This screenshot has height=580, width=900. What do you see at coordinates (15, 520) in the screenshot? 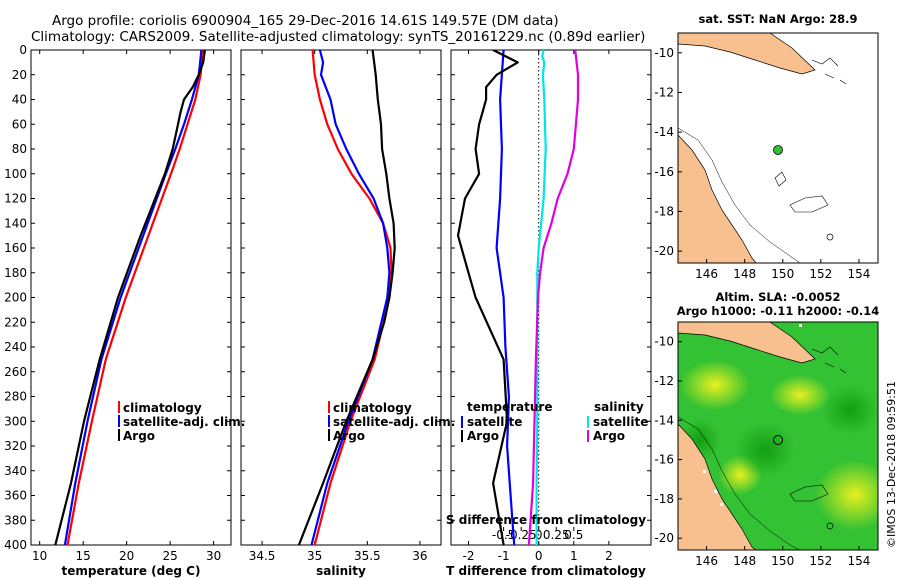
I see `depth-tick-label: 380` at bounding box center [15, 520].